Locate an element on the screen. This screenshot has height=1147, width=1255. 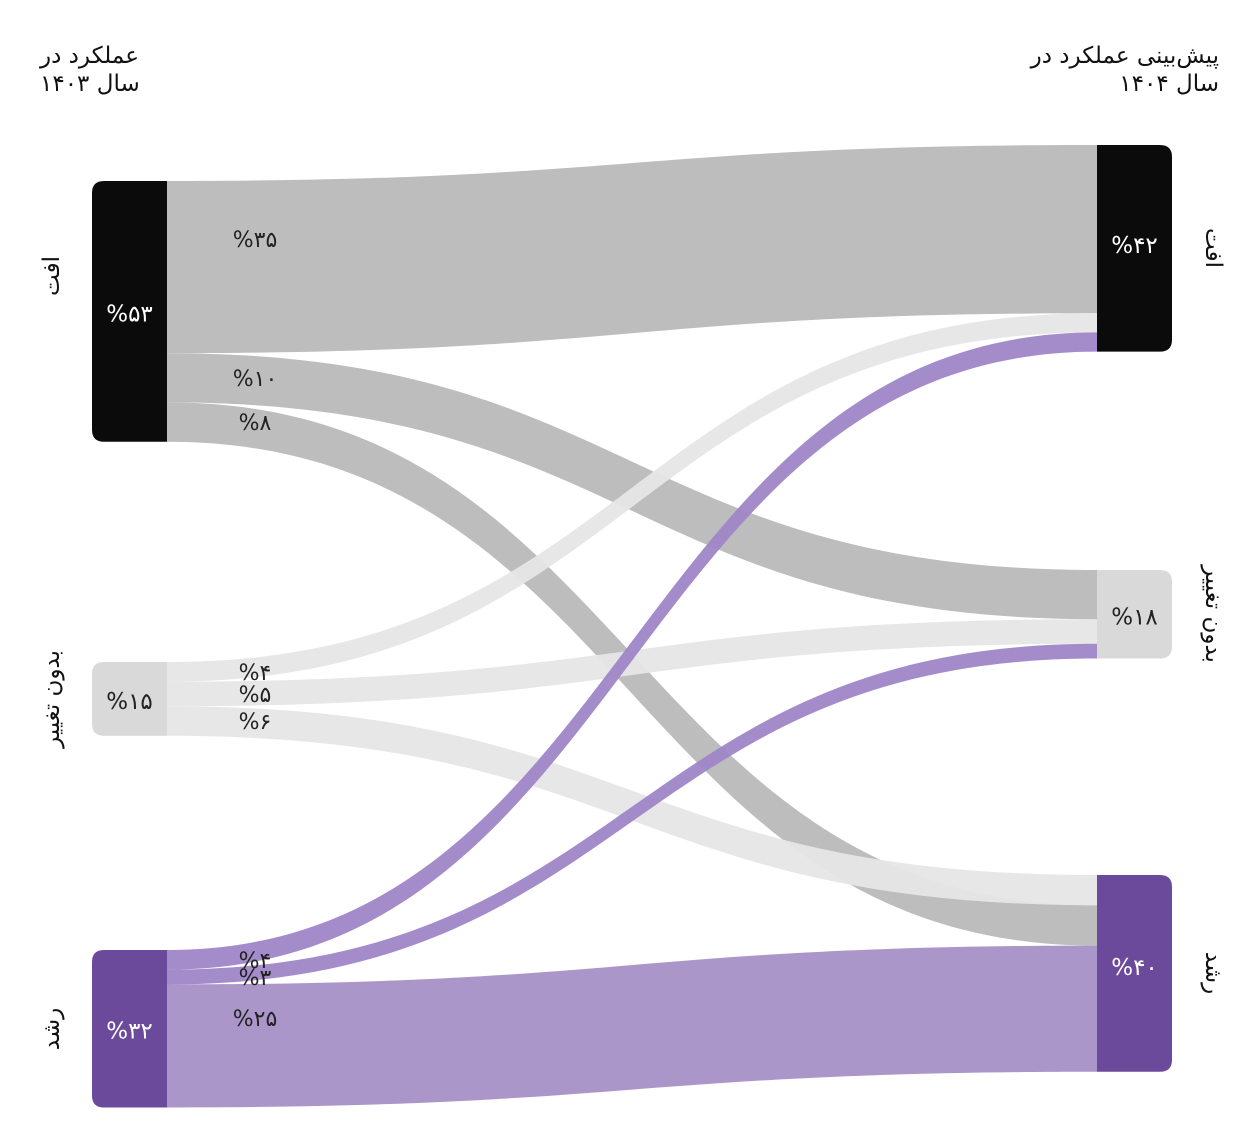
flow-label-growth-to-growth: %۲۵ is located at coordinates (255, 1019).